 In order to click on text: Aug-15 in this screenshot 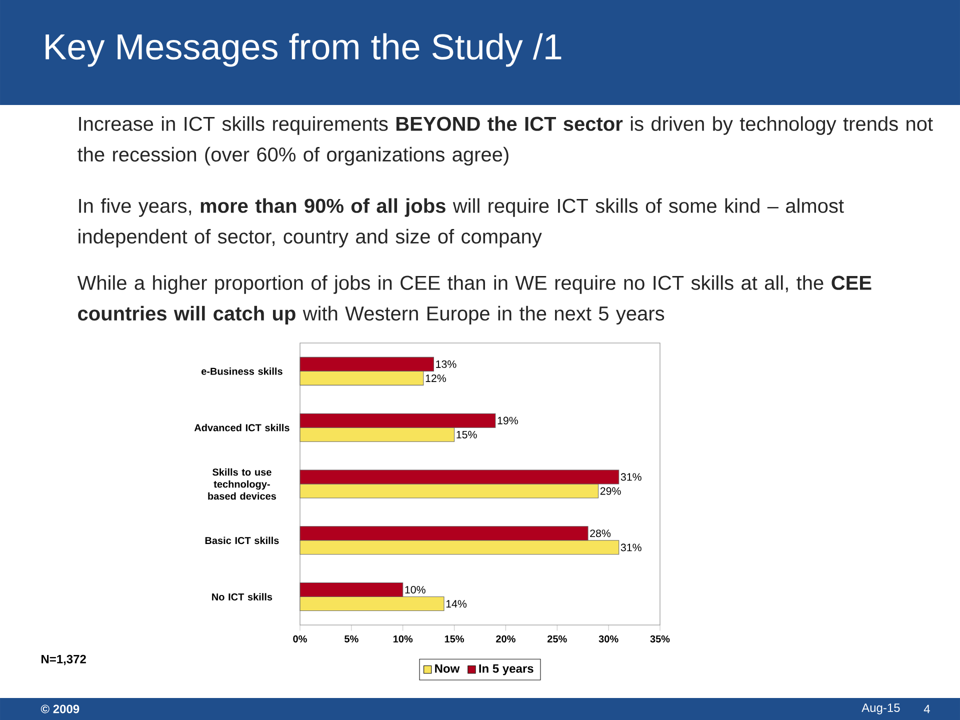, I will do `click(881, 709)`.